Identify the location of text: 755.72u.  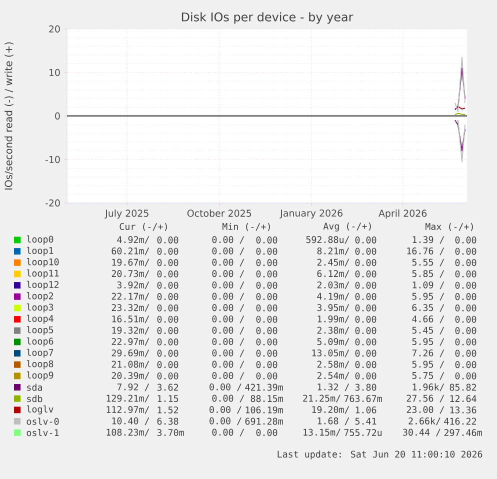
(363, 432).